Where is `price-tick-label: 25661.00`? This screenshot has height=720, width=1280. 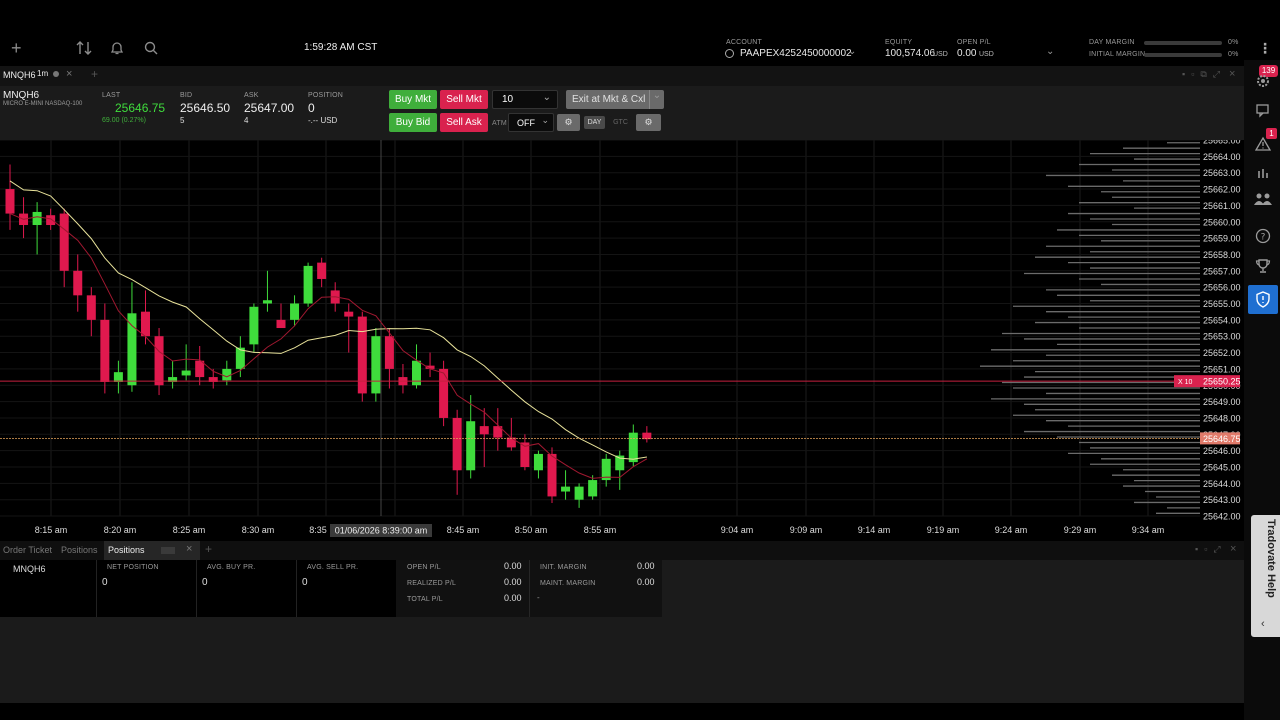
price-tick-label: 25661.00 is located at coordinates (1222, 206).